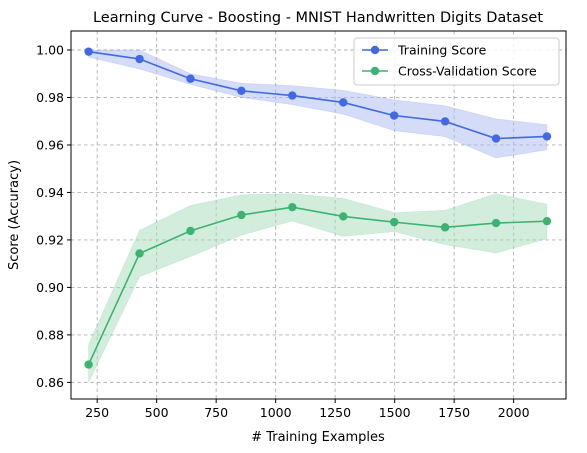  I want to click on legend-cv-marker, so click(375, 71).